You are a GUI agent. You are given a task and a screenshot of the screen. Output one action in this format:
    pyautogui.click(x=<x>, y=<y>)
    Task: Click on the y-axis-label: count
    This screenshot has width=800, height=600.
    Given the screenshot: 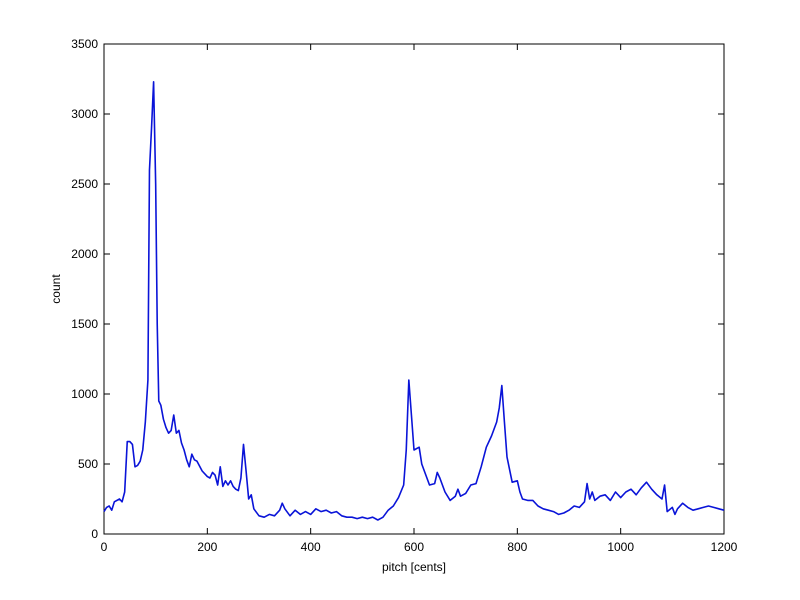 What is the action you would take?
    pyautogui.click(x=56, y=289)
    